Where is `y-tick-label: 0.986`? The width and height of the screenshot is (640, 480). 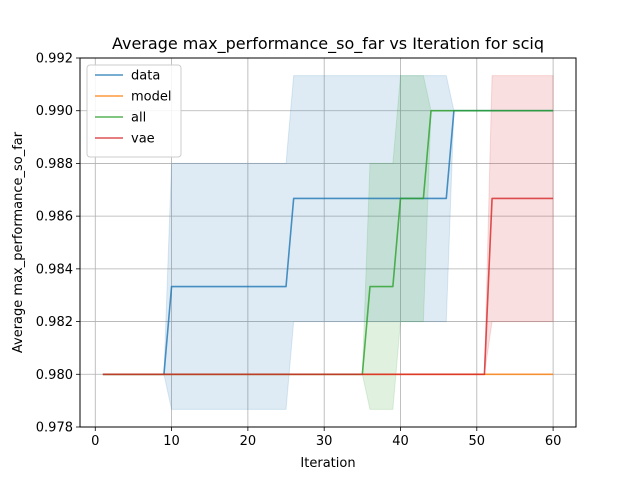 y-tick-label: 0.986 is located at coordinates (54, 217).